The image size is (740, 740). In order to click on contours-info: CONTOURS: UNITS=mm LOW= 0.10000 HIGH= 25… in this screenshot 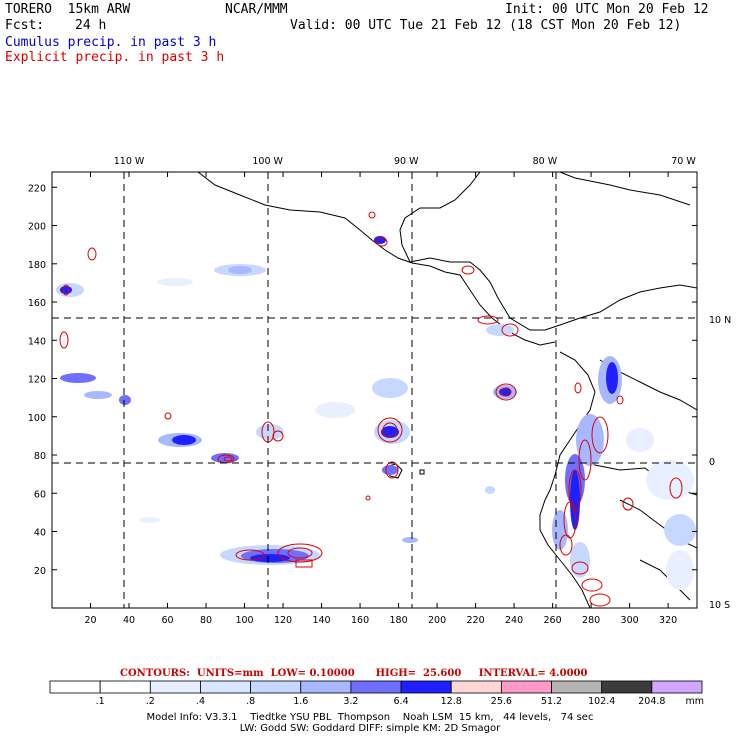, I will do `click(353, 673)`.